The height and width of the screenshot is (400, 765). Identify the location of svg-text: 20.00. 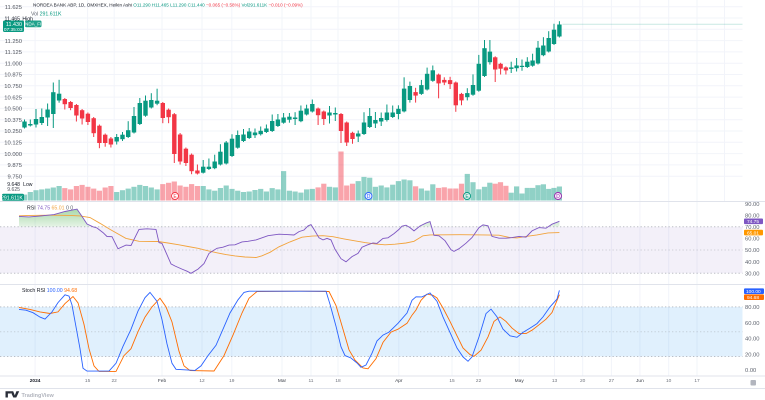
(752, 355).